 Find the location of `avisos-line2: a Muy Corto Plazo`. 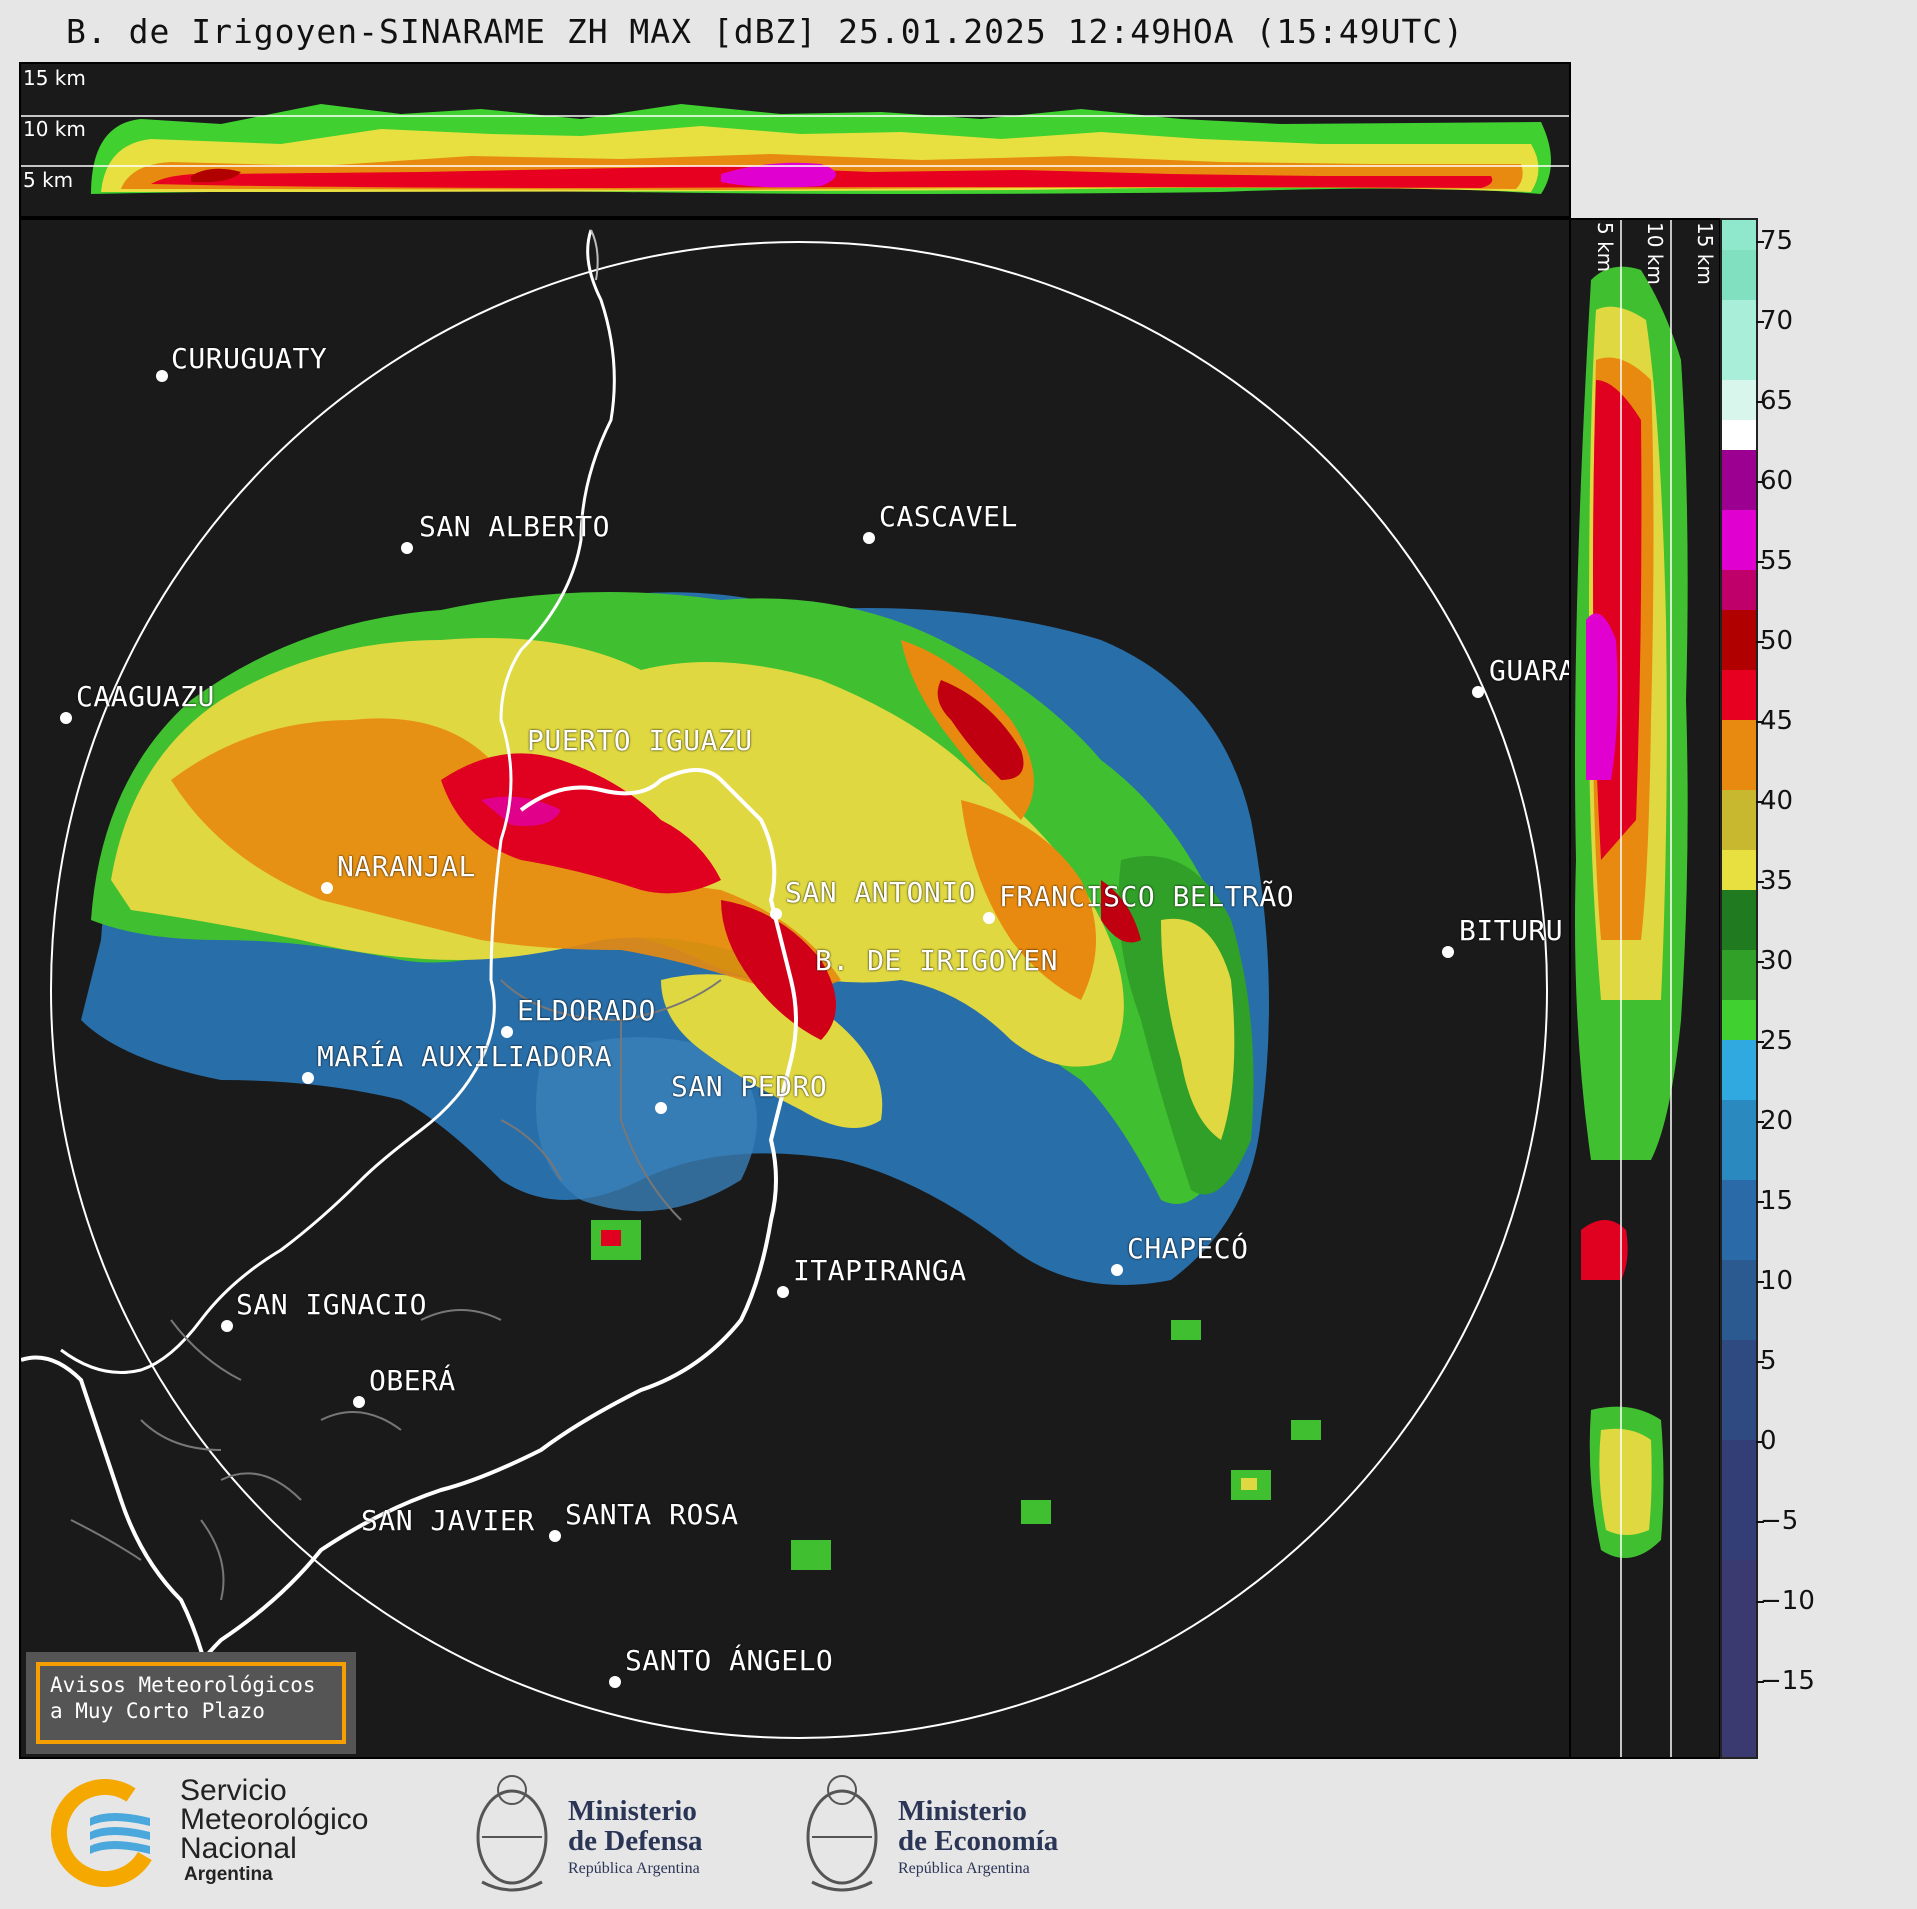

avisos-line2: a Muy Corto Plazo is located at coordinates (157, 1711).